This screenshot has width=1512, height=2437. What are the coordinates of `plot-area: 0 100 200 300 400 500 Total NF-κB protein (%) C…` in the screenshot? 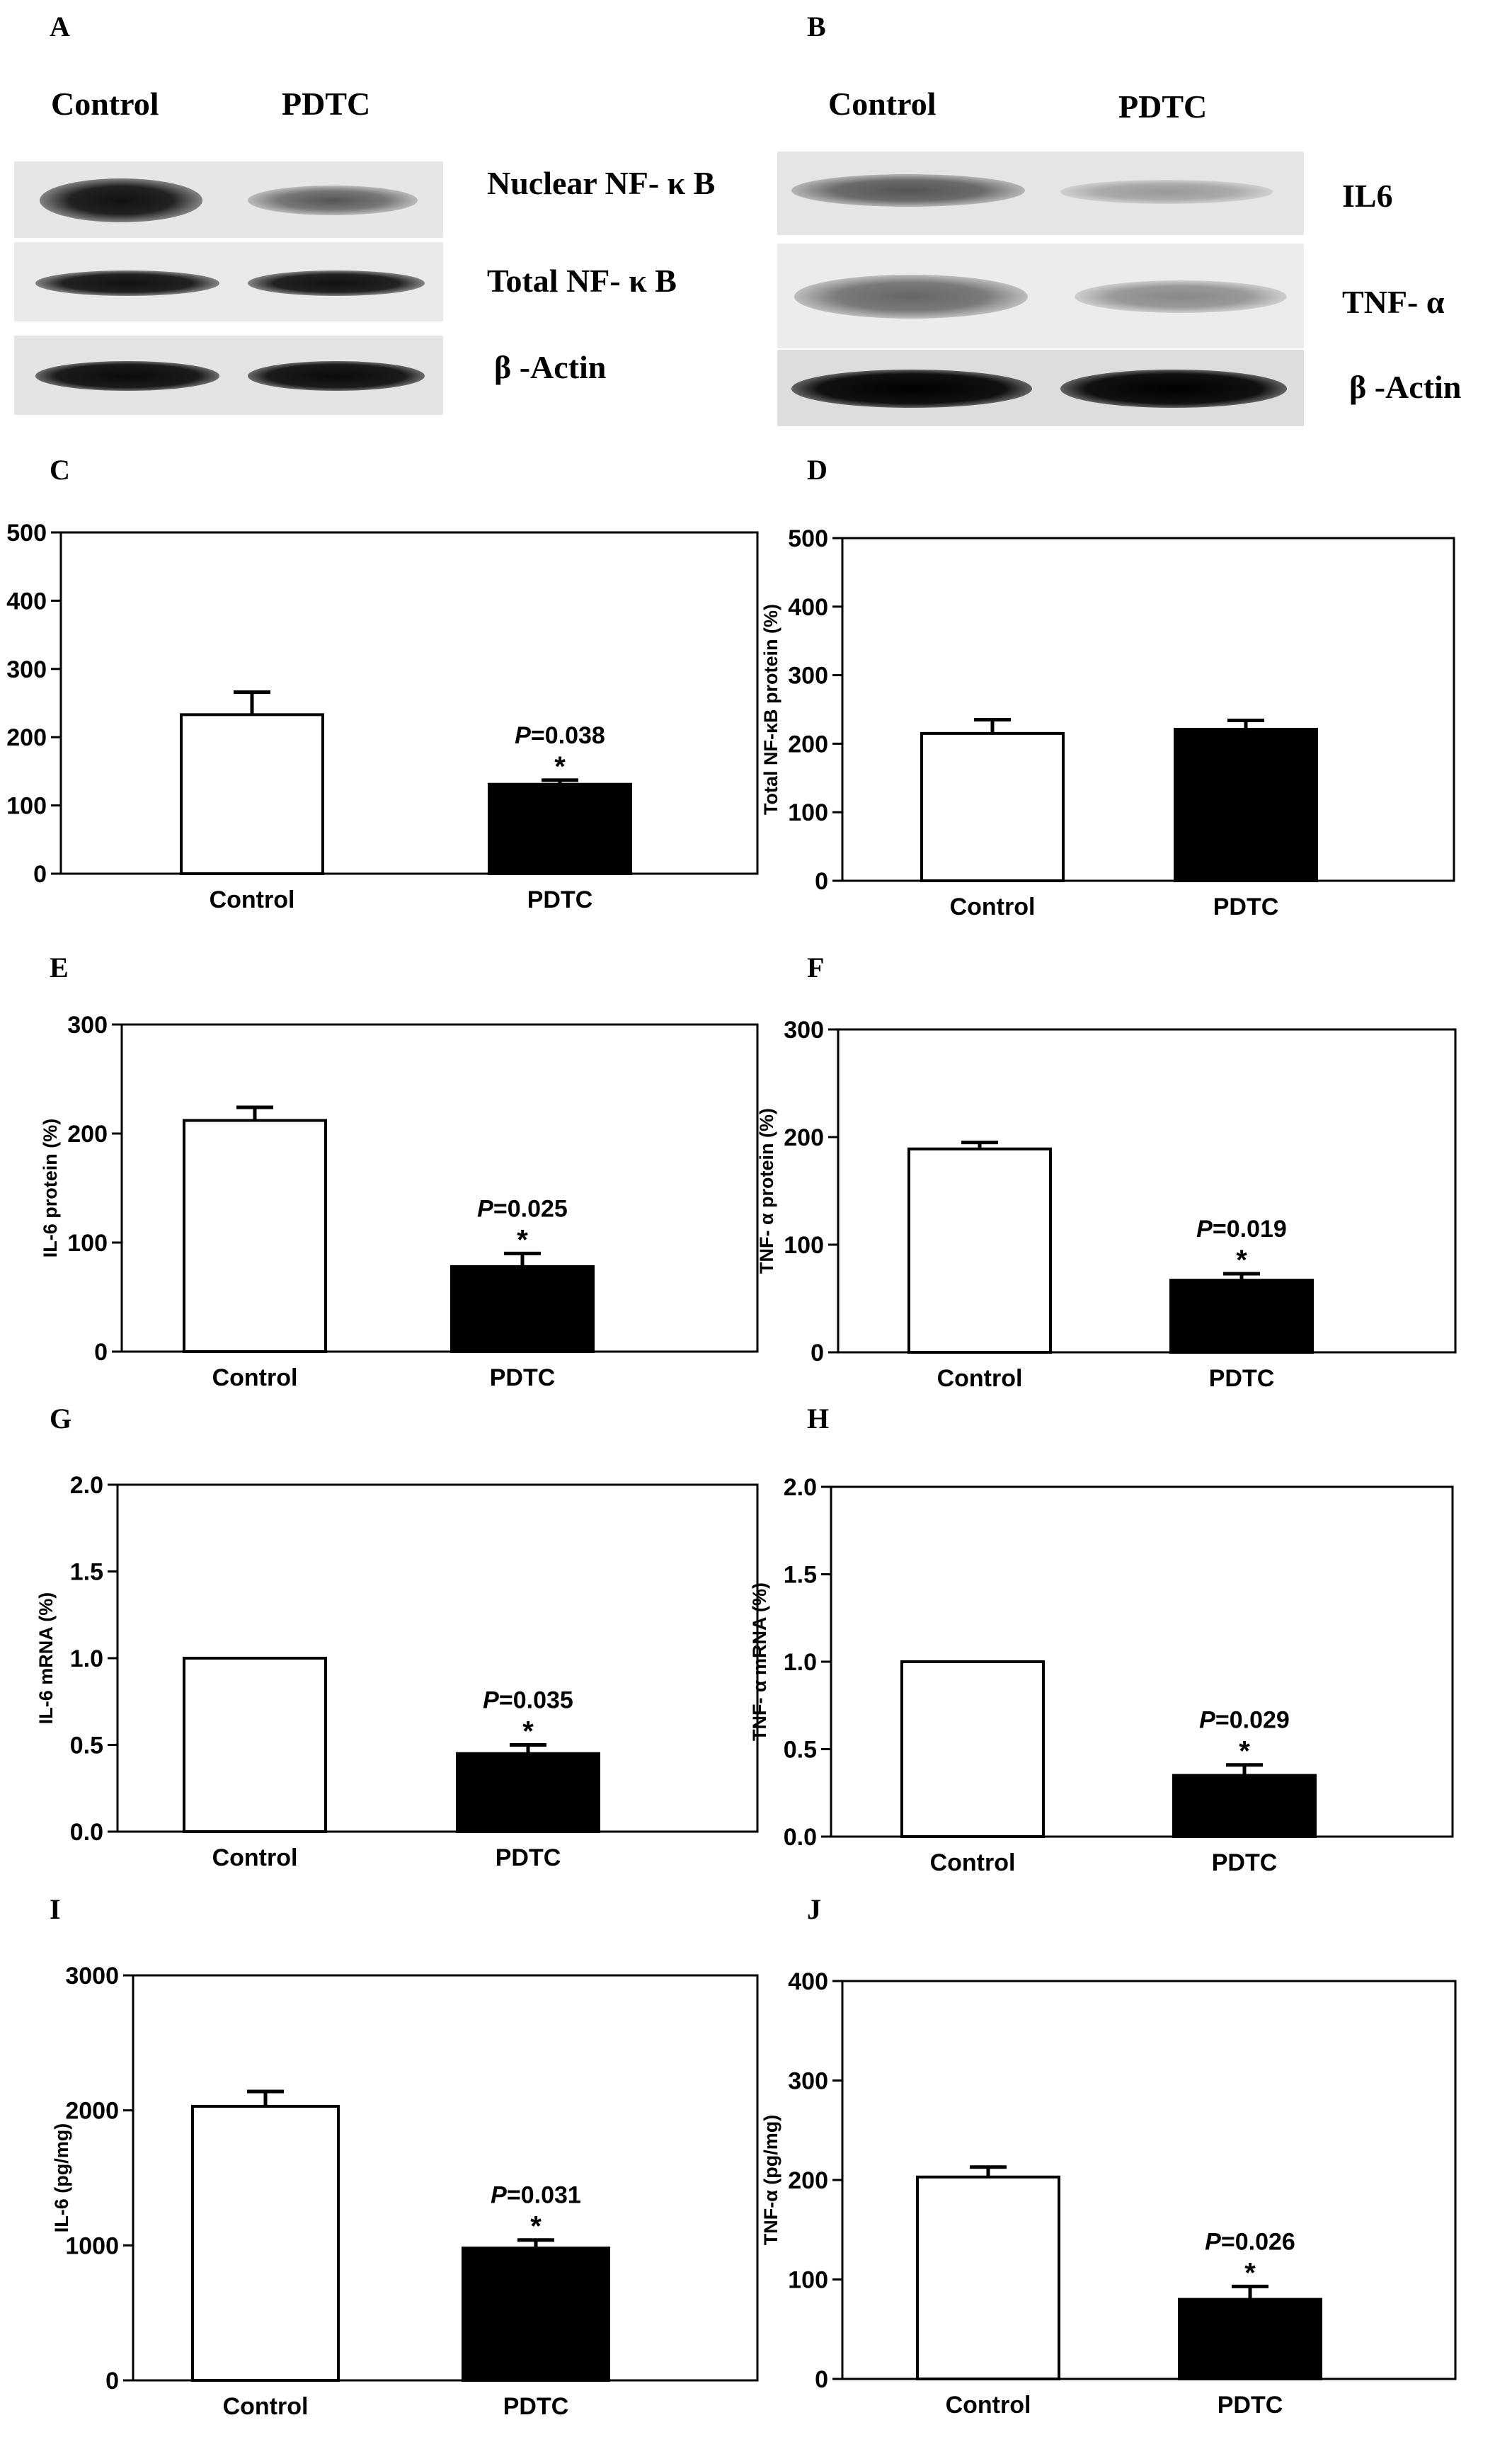 It's located at (1107, 722).